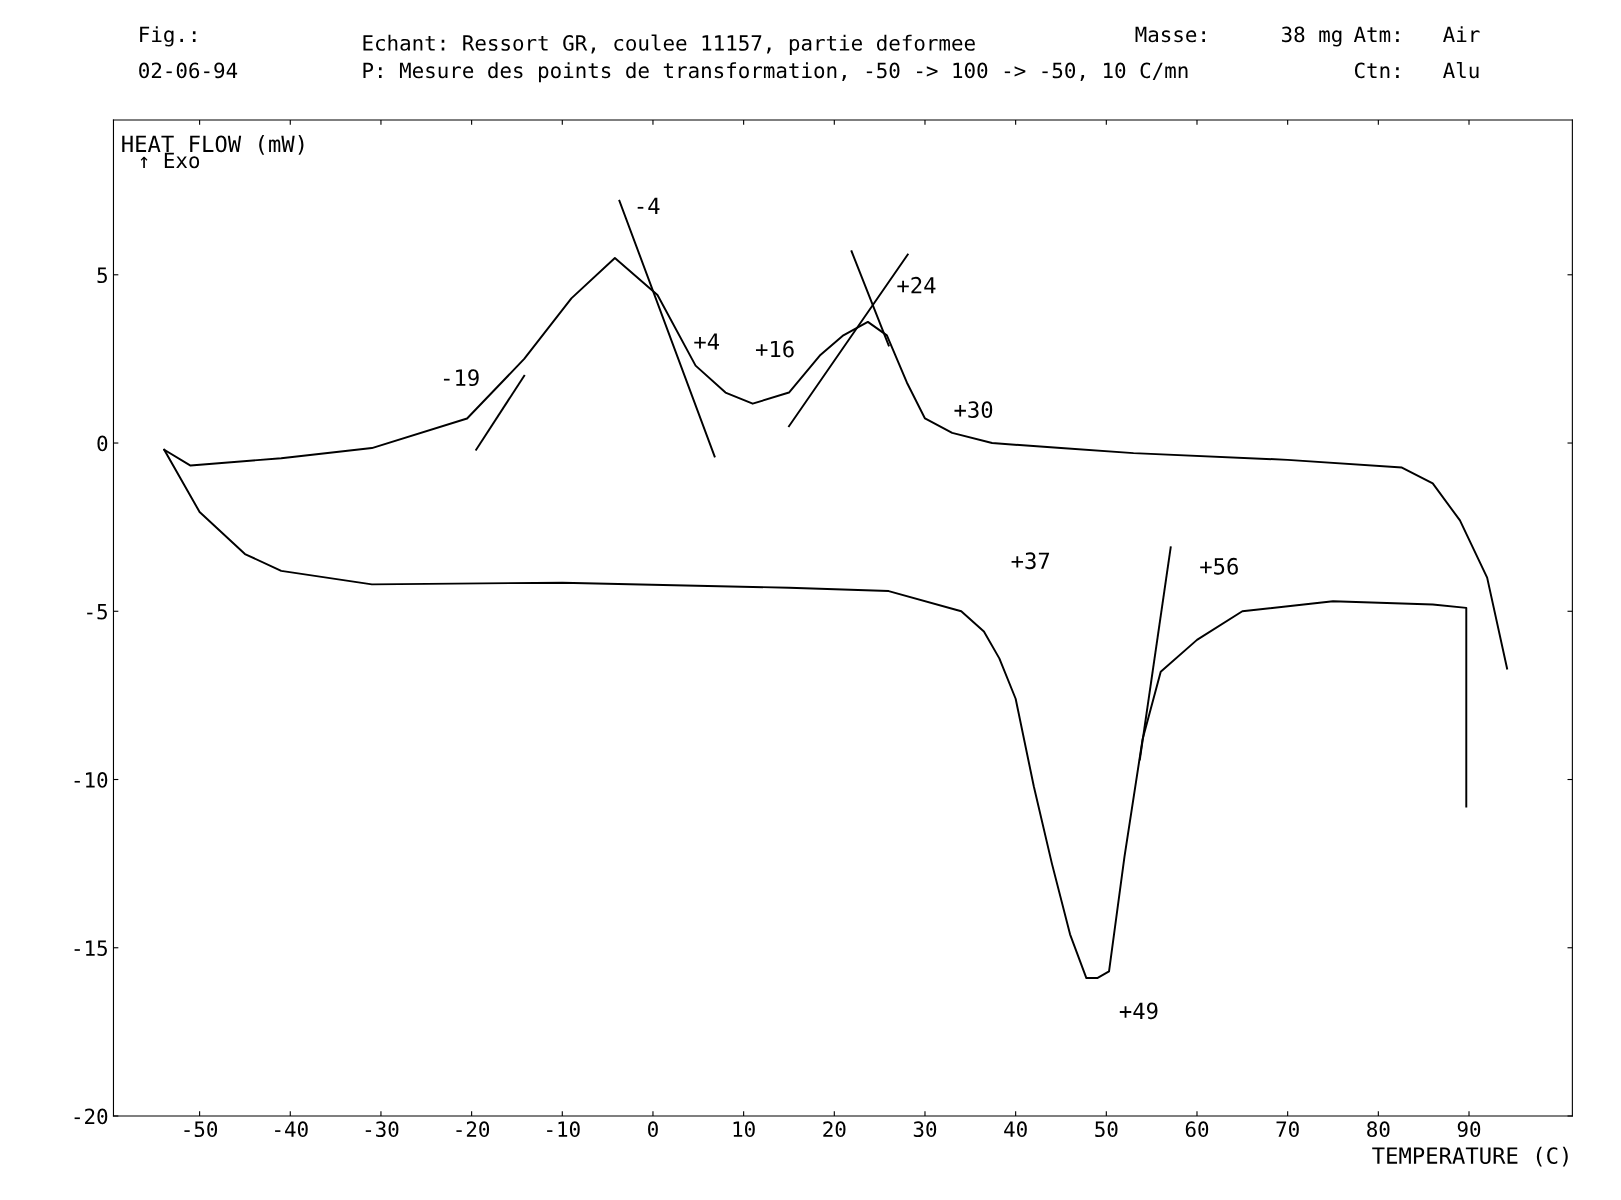 The image size is (1621, 1200). I want to click on text: Fig.:, so click(168, 36).